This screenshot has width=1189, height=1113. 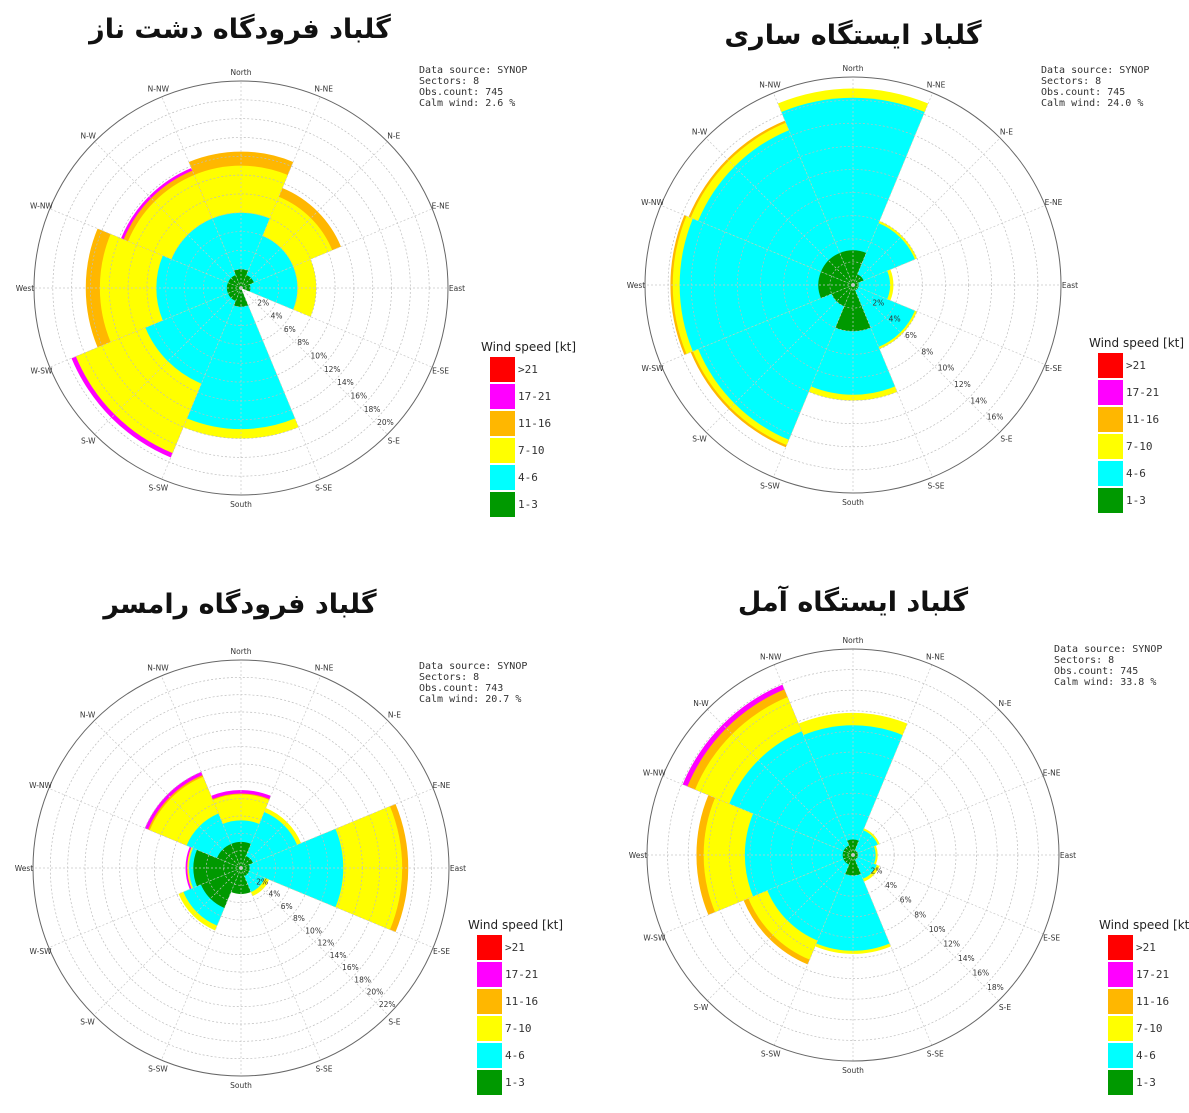 I want to click on rose-wedge-n-e-bin1, so click(x=858, y=279).